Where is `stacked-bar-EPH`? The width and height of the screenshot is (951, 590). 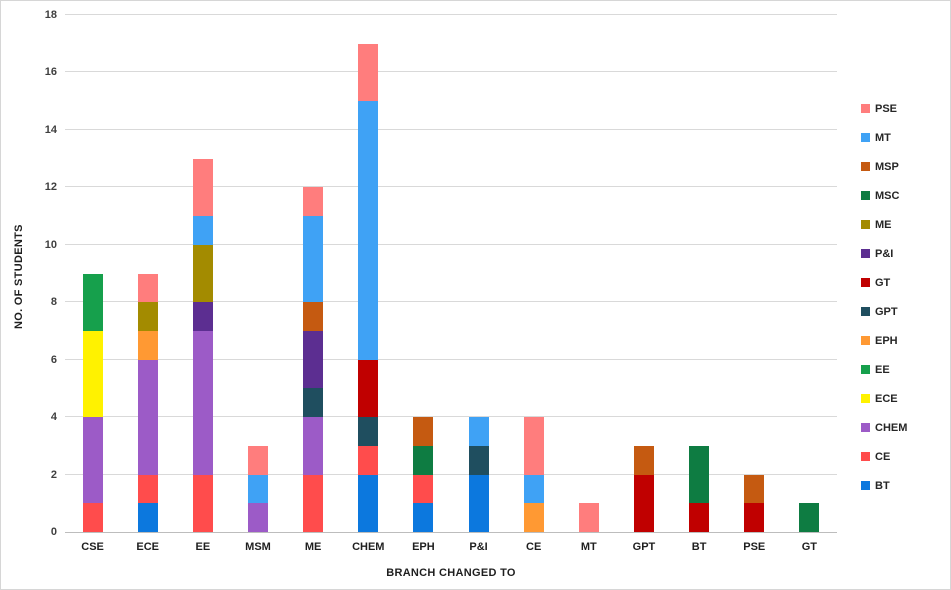
stacked-bar-EPH is located at coordinates (423, 474).